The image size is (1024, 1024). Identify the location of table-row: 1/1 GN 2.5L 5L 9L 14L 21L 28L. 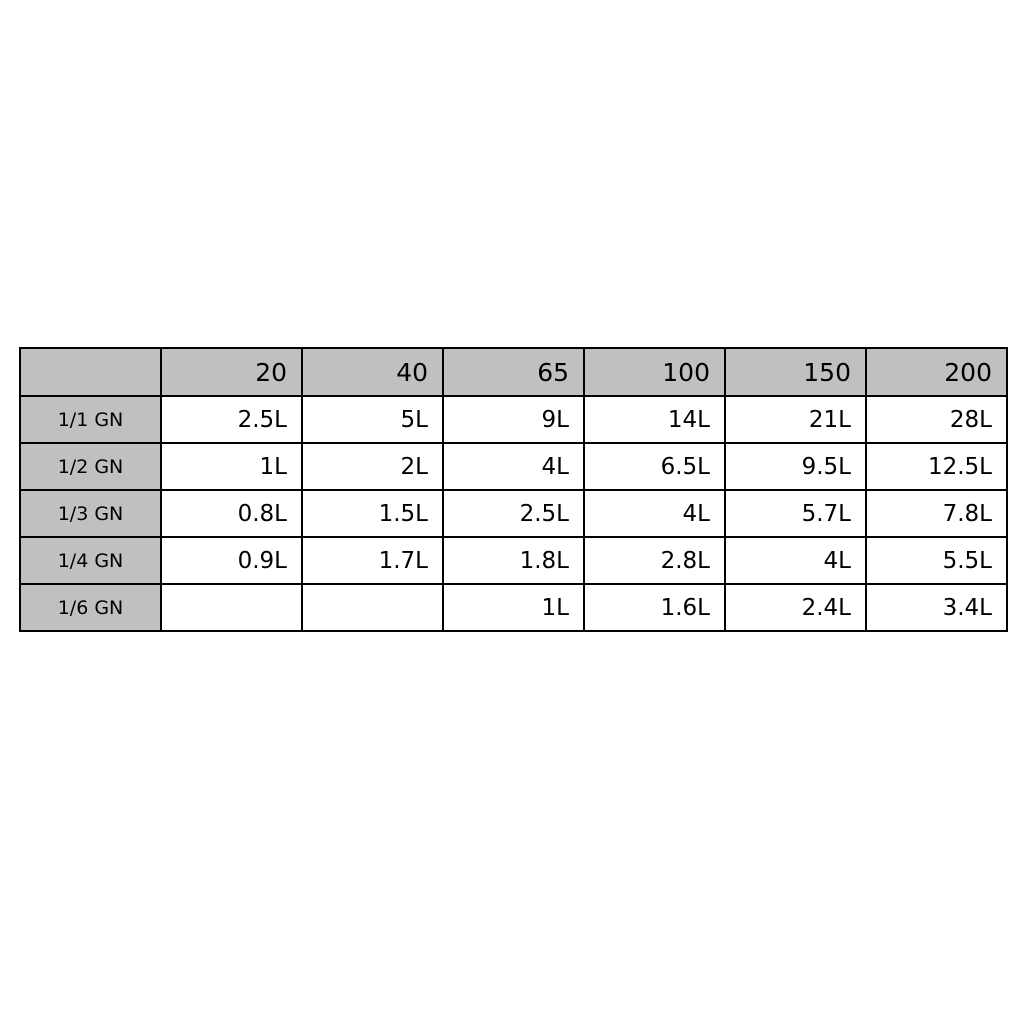
(513, 419).